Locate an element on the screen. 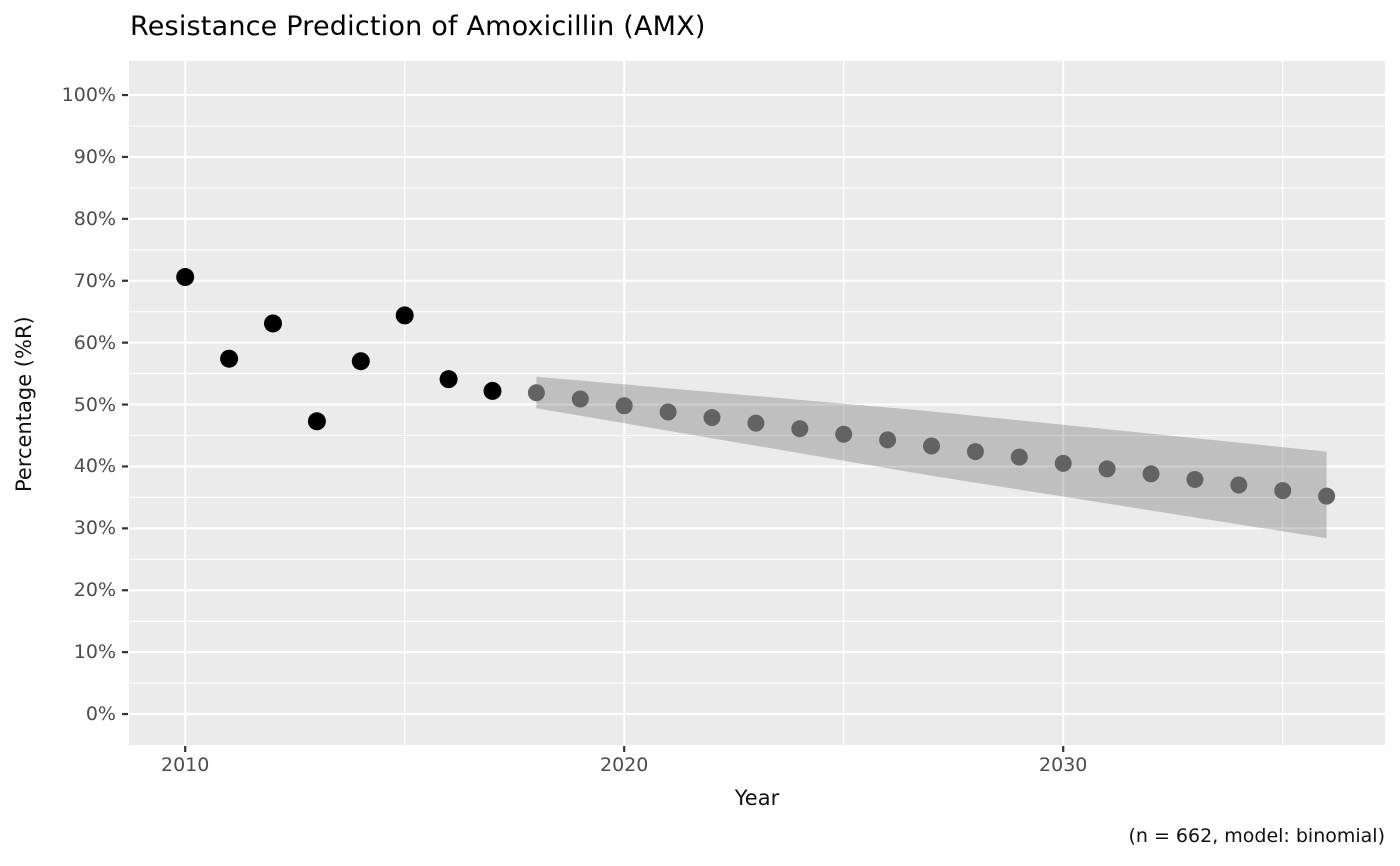 The width and height of the screenshot is (1400, 866). confidence-interval-ribbon is located at coordinates (931, 457).